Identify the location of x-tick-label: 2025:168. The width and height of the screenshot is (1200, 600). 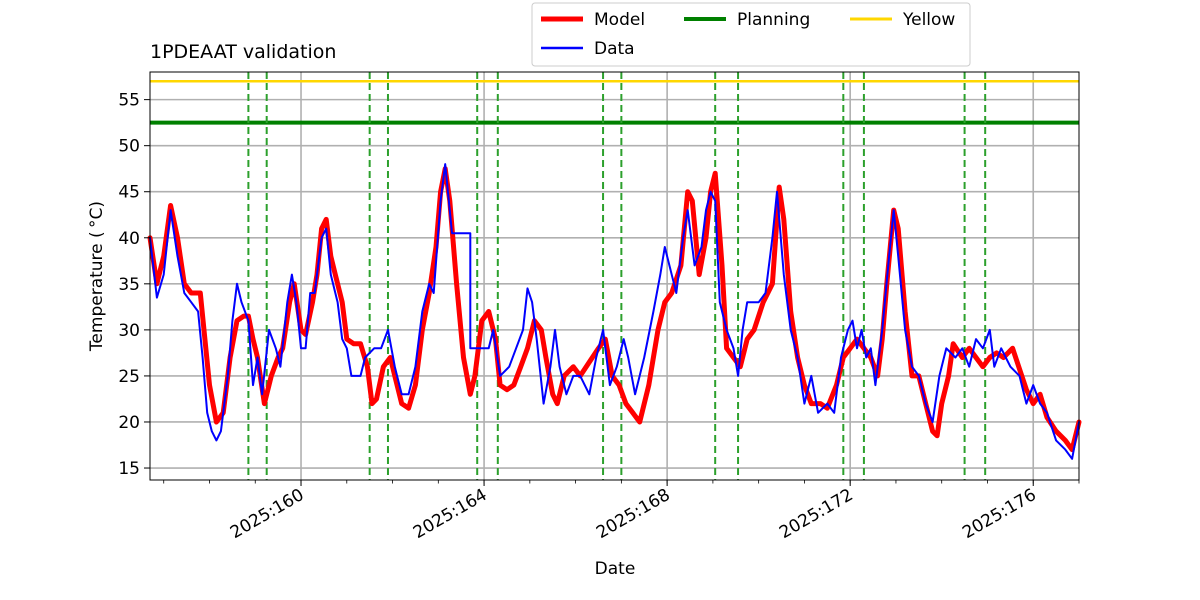
(633, 514).